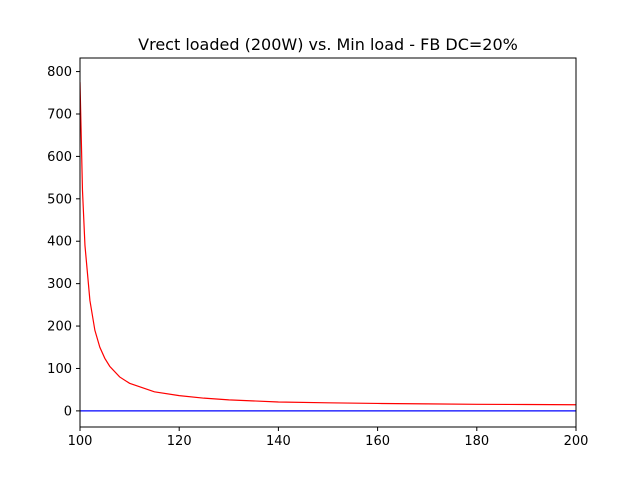 Image resolution: width=640 pixels, height=480 pixels. I want to click on y-tick-label: 600, so click(59, 157).